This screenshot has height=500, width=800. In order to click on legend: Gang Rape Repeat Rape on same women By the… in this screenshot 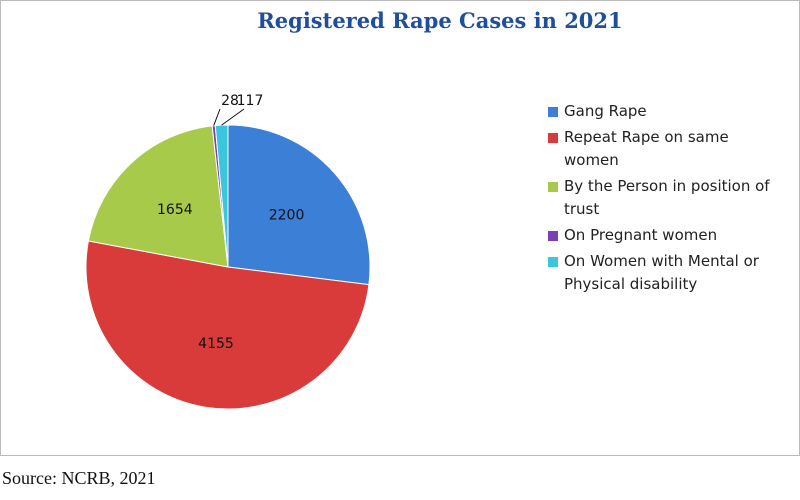, I will do `click(668, 199)`.